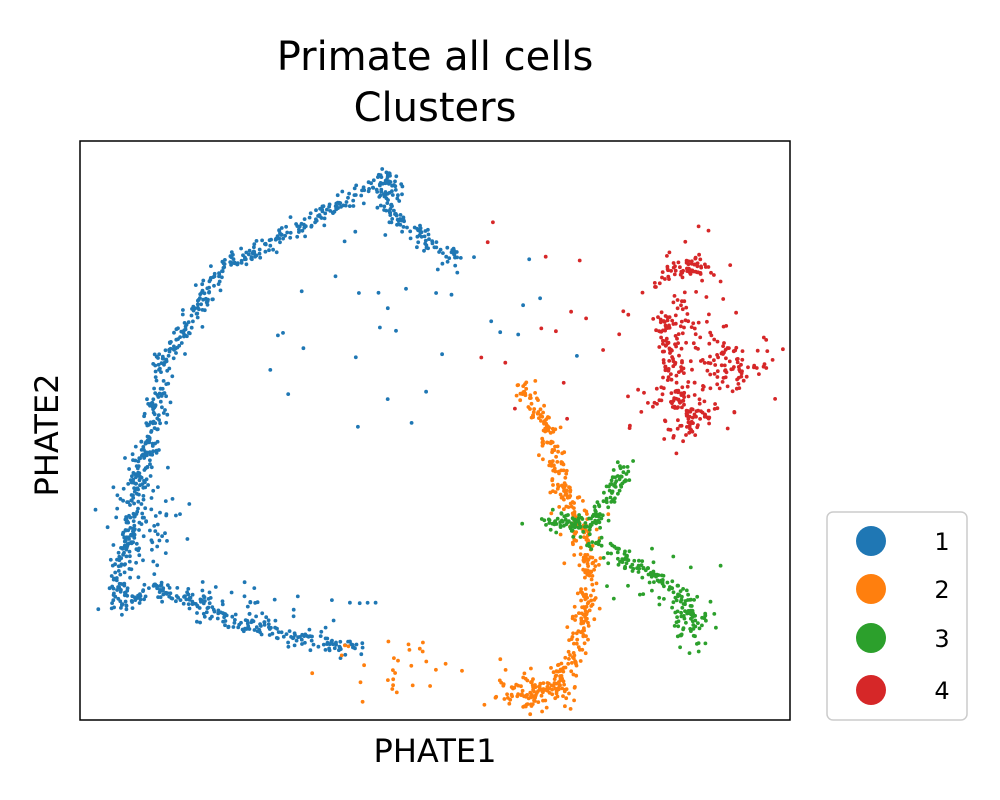 The width and height of the screenshot is (1000, 800). Describe the element at coordinates (435, 57) in the screenshot. I see `chart-title-line-1: Primate all cells` at that location.